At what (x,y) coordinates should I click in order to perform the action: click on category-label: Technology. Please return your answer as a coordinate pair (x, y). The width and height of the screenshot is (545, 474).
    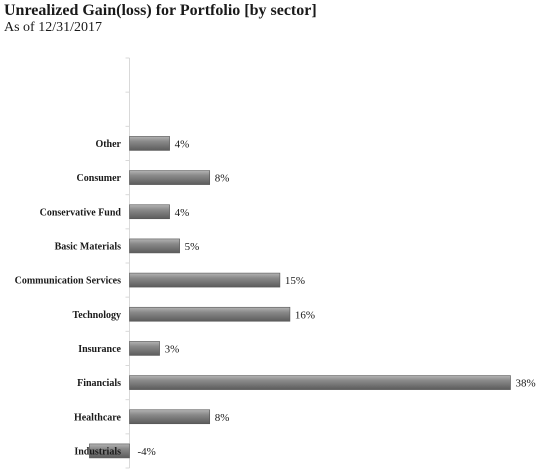
    Looking at the image, I should click on (96, 315).